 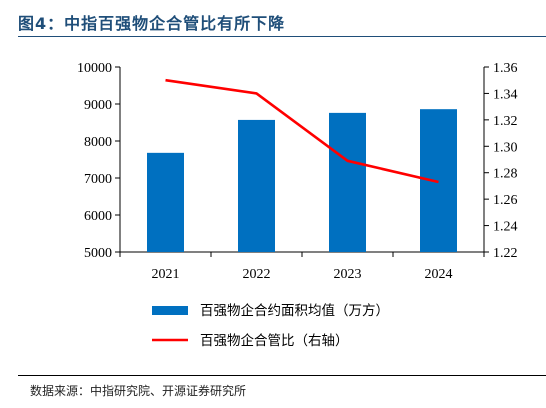 What do you see at coordinates (282, 375) in the screenshot?
I see `source-divider` at bounding box center [282, 375].